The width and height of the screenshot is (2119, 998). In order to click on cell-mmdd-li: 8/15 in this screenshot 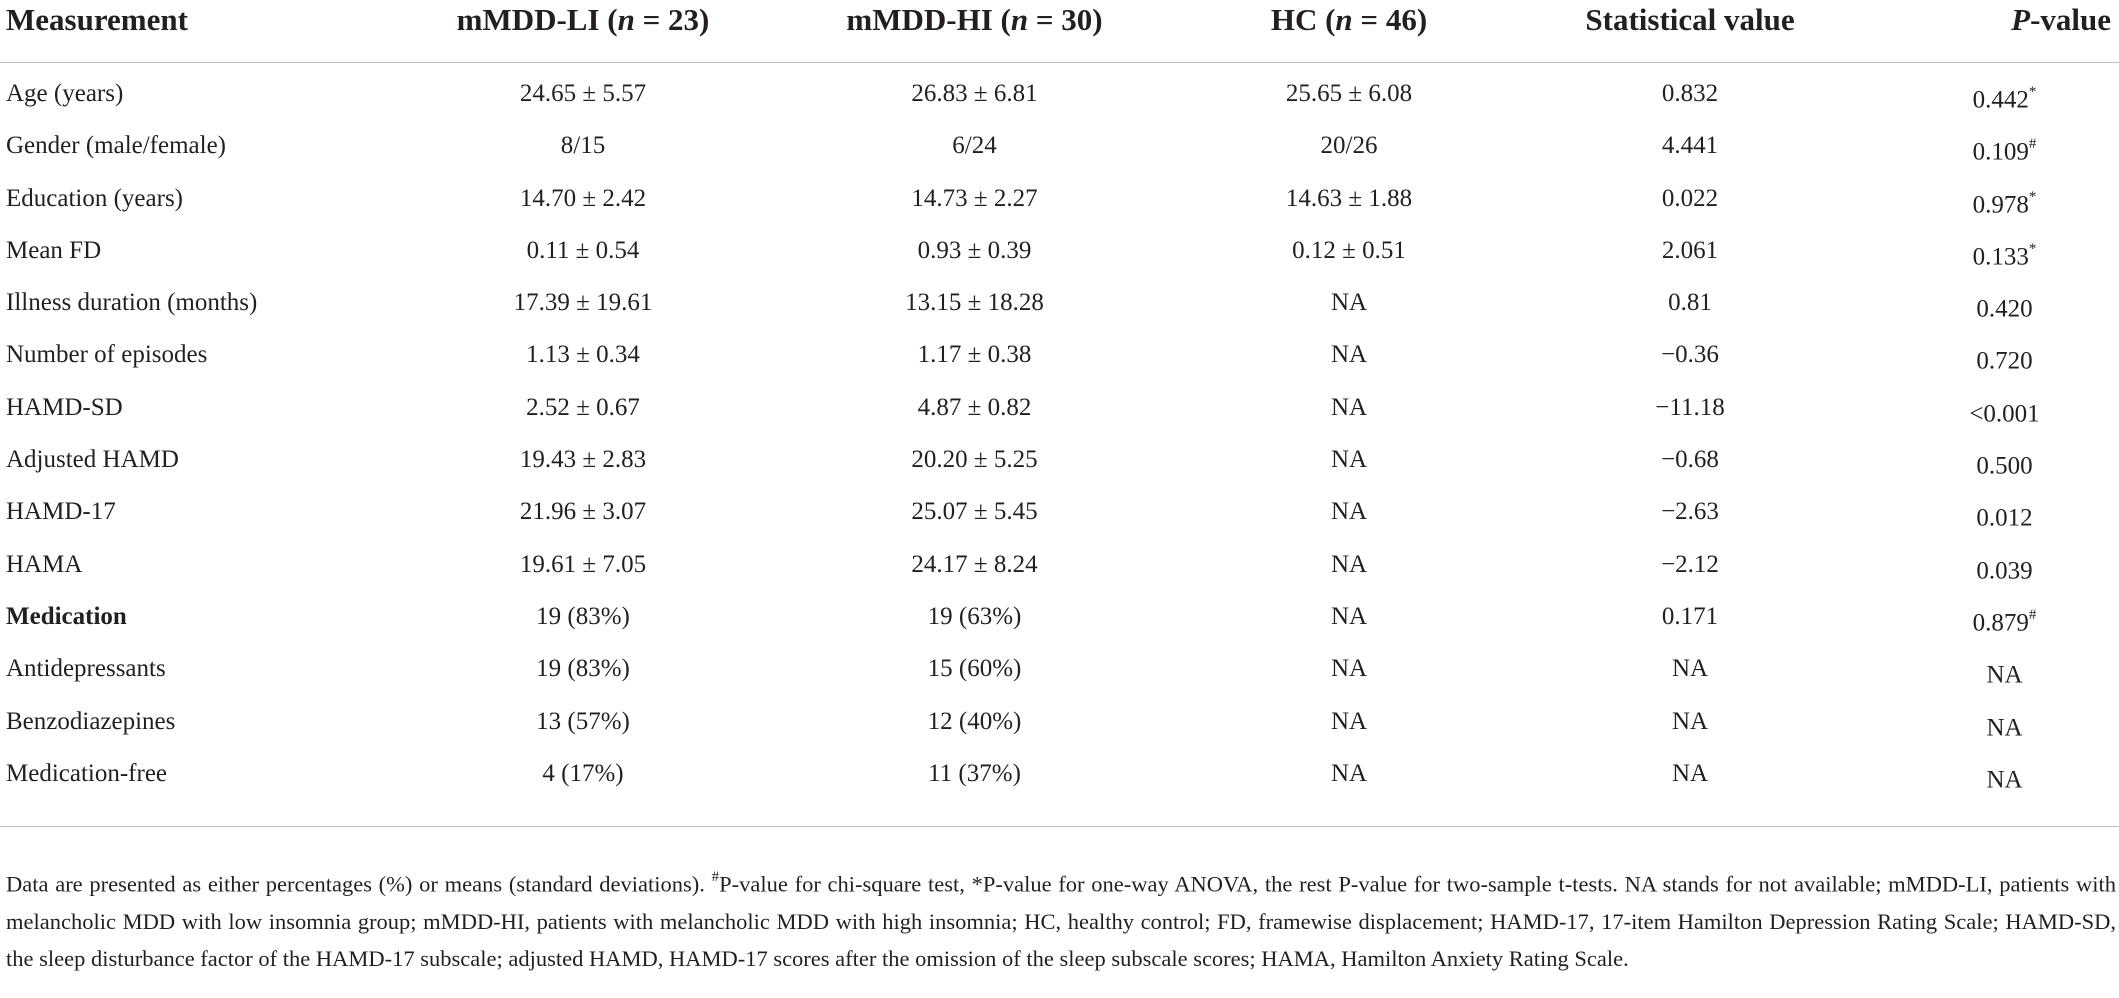, I will do `click(583, 146)`.